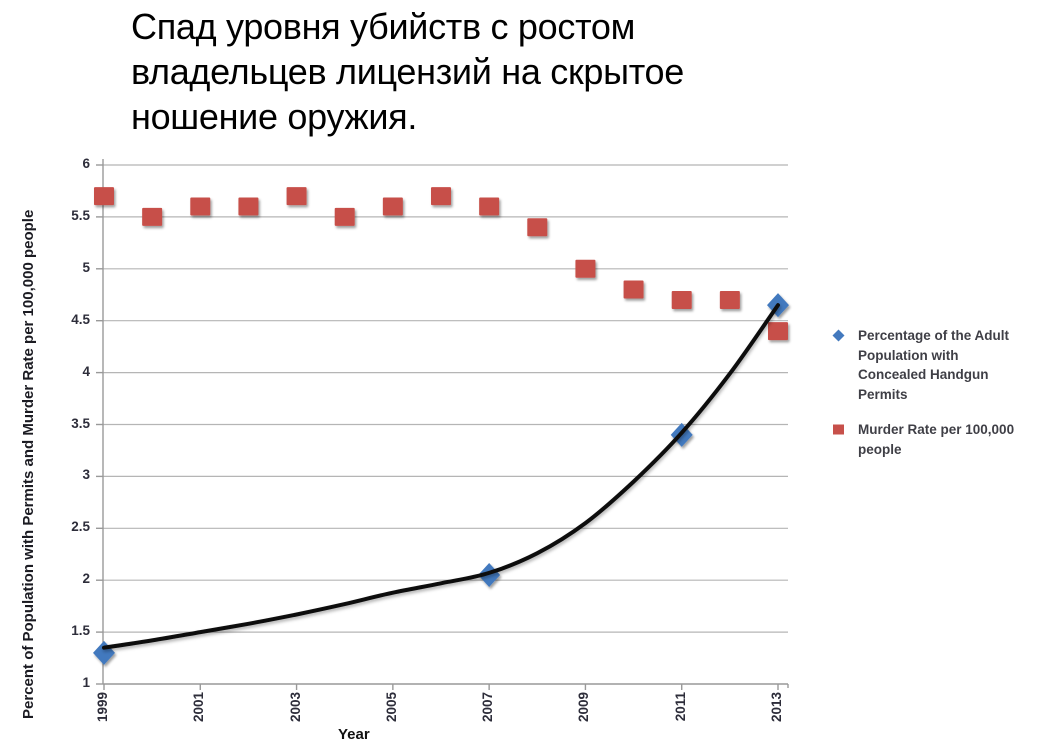 The height and width of the screenshot is (754, 1042). What do you see at coordinates (880, 449) in the screenshot?
I see `legend-label-line: people` at bounding box center [880, 449].